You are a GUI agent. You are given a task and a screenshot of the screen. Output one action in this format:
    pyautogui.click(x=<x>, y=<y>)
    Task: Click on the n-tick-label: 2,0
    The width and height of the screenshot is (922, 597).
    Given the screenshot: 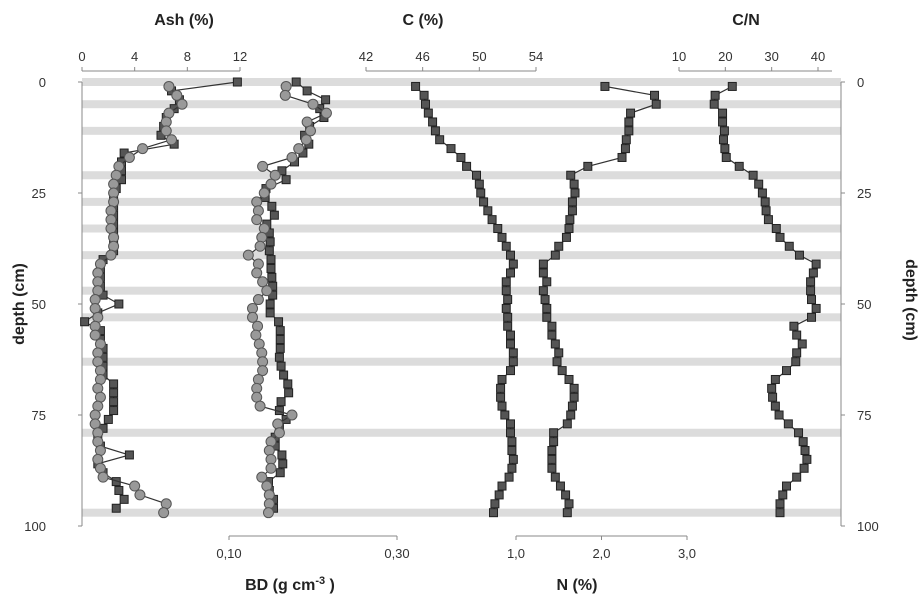 What is the action you would take?
    pyautogui.click(x=601, y=553)
    